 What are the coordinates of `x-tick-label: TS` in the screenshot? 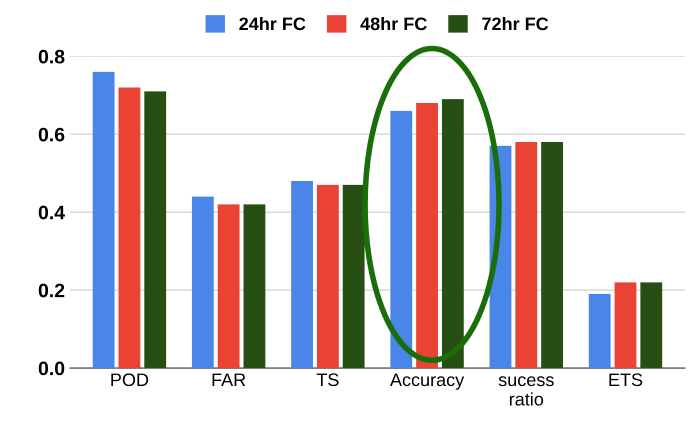 It's located at (327, 379).